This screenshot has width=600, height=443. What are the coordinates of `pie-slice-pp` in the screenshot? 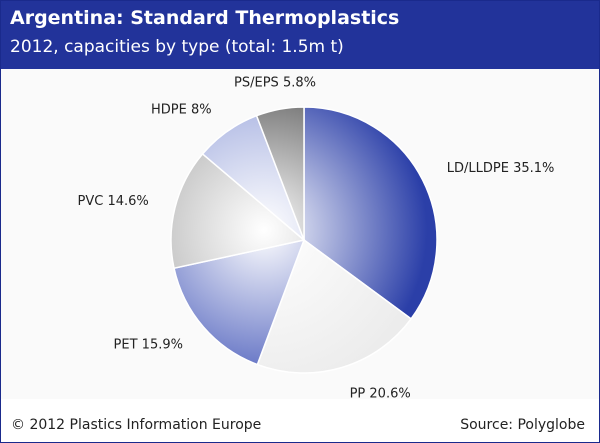 It's located at (334, 306).